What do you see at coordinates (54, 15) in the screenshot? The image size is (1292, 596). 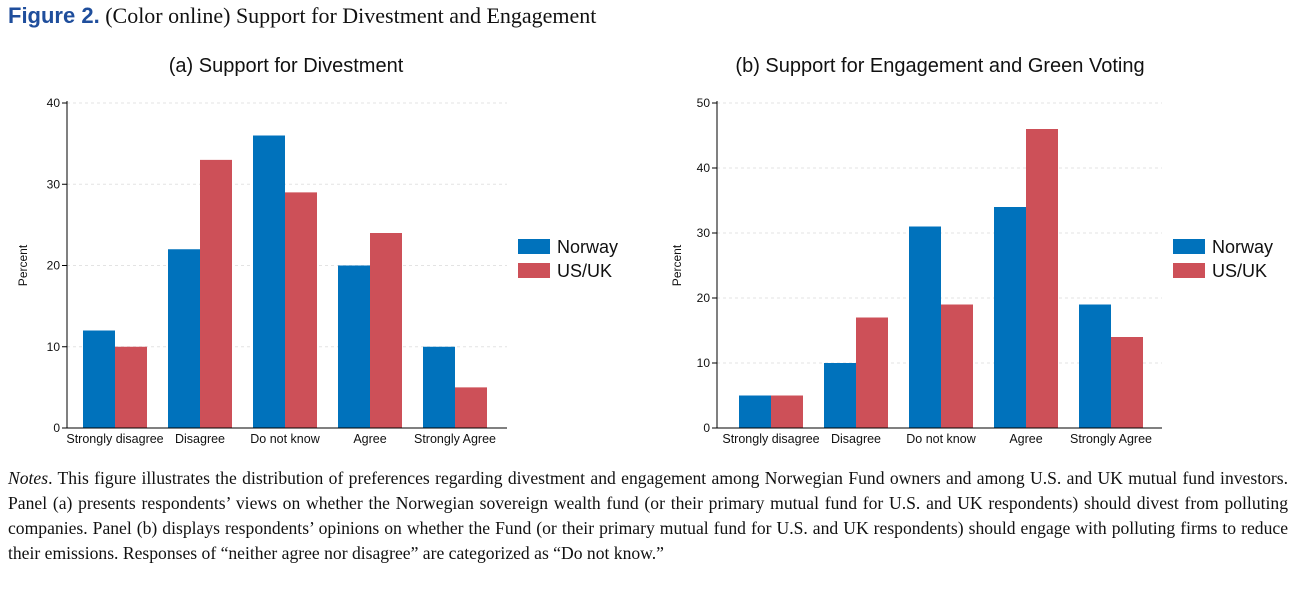 I see `figure-label: Figure 2.` at bounding box center [54, 15].